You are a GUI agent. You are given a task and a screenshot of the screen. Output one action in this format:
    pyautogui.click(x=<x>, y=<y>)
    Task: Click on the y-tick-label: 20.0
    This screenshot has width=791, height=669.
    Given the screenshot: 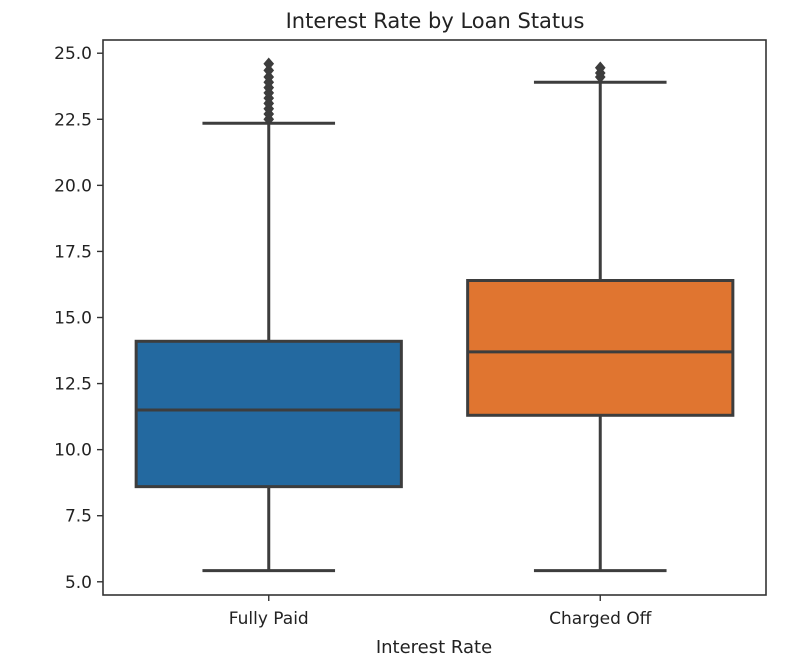 What is the action you would take?
    pyautogui.click(x=73, y=186)
    